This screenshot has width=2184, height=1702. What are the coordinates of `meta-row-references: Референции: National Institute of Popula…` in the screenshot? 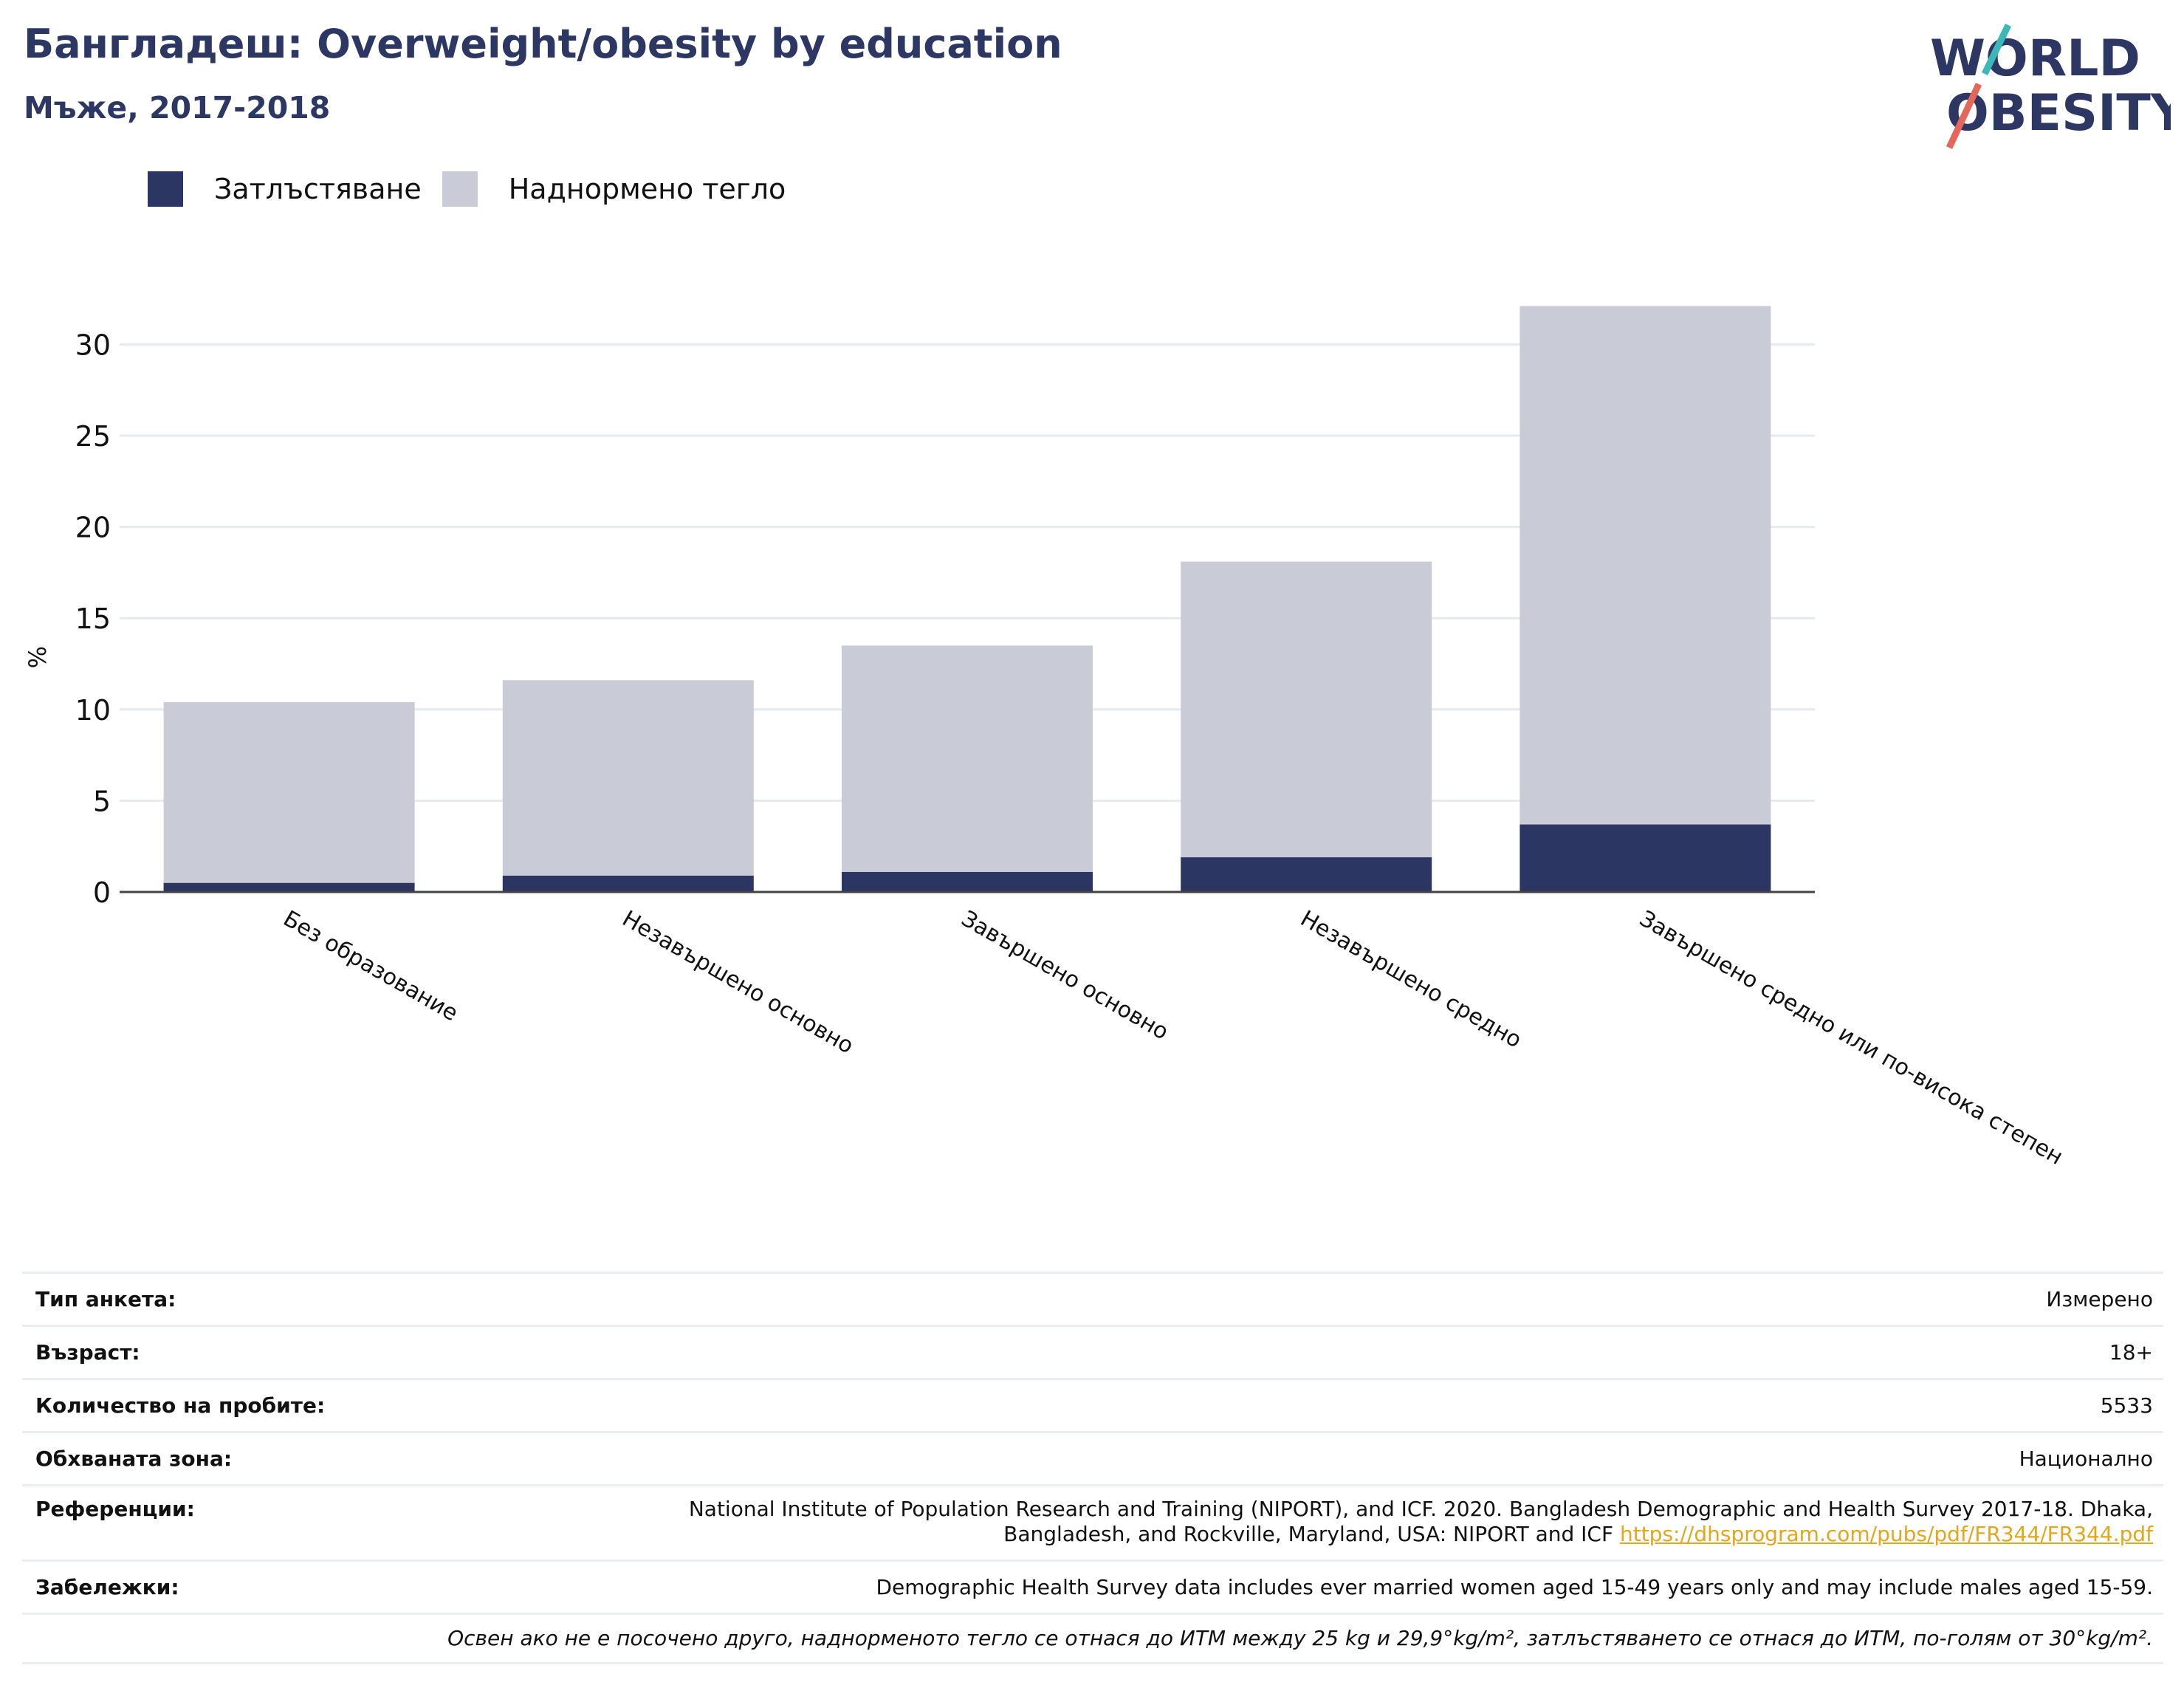 It's located at (1093, 1521).